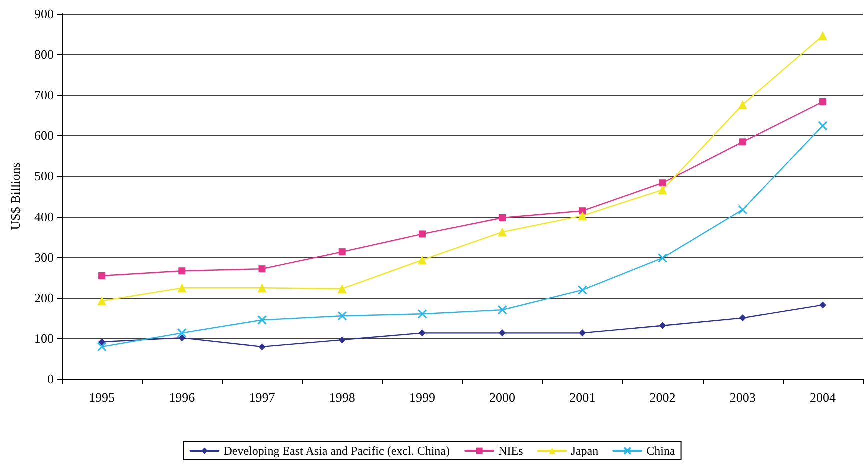 The image size is (865, 464). Describe the element at coordinates (583, 397) in the screenshot. I see `x-tick-label: 2001` at that location.